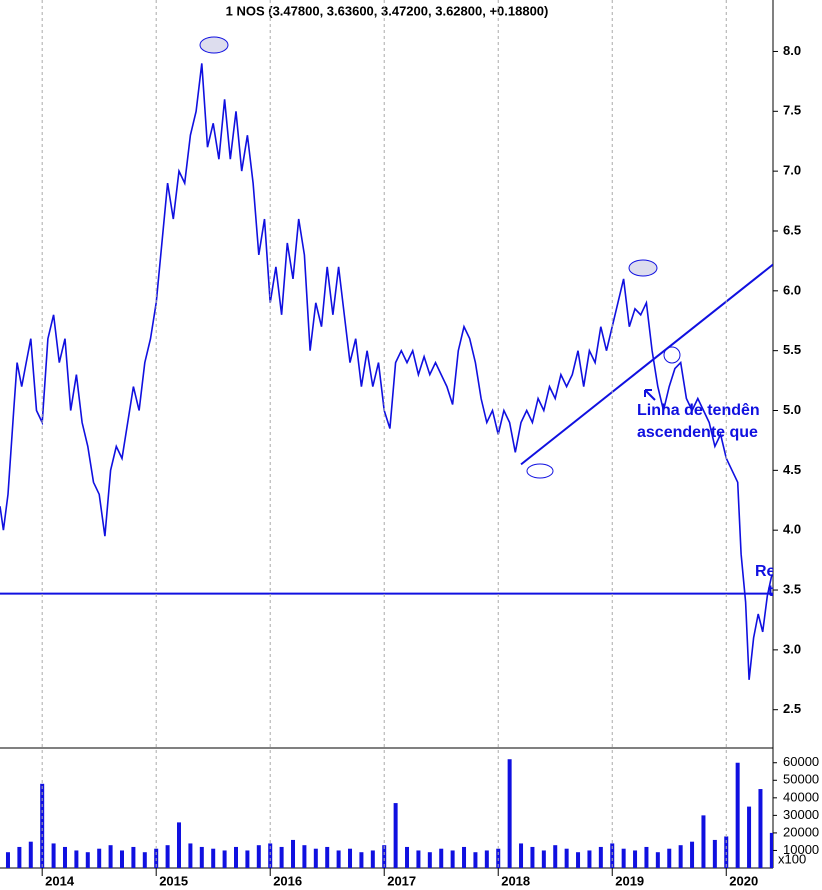 The image size is (822, 890). Describe the element at coordinates (792, 229) in the screenshot. I see `y-tick-label: 6.5` at that location.